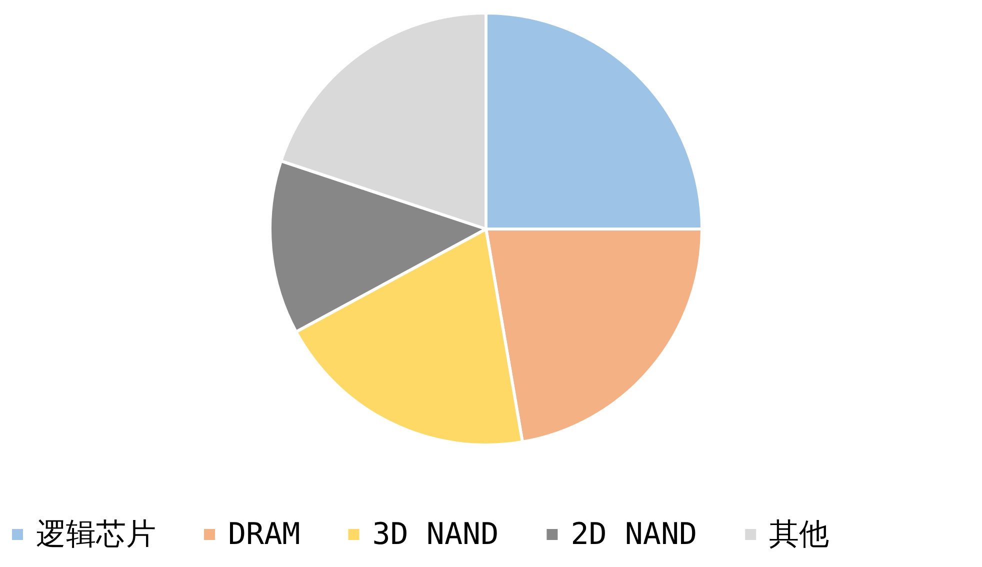  I want to click on legend-label: 其他, so click(799, 534).